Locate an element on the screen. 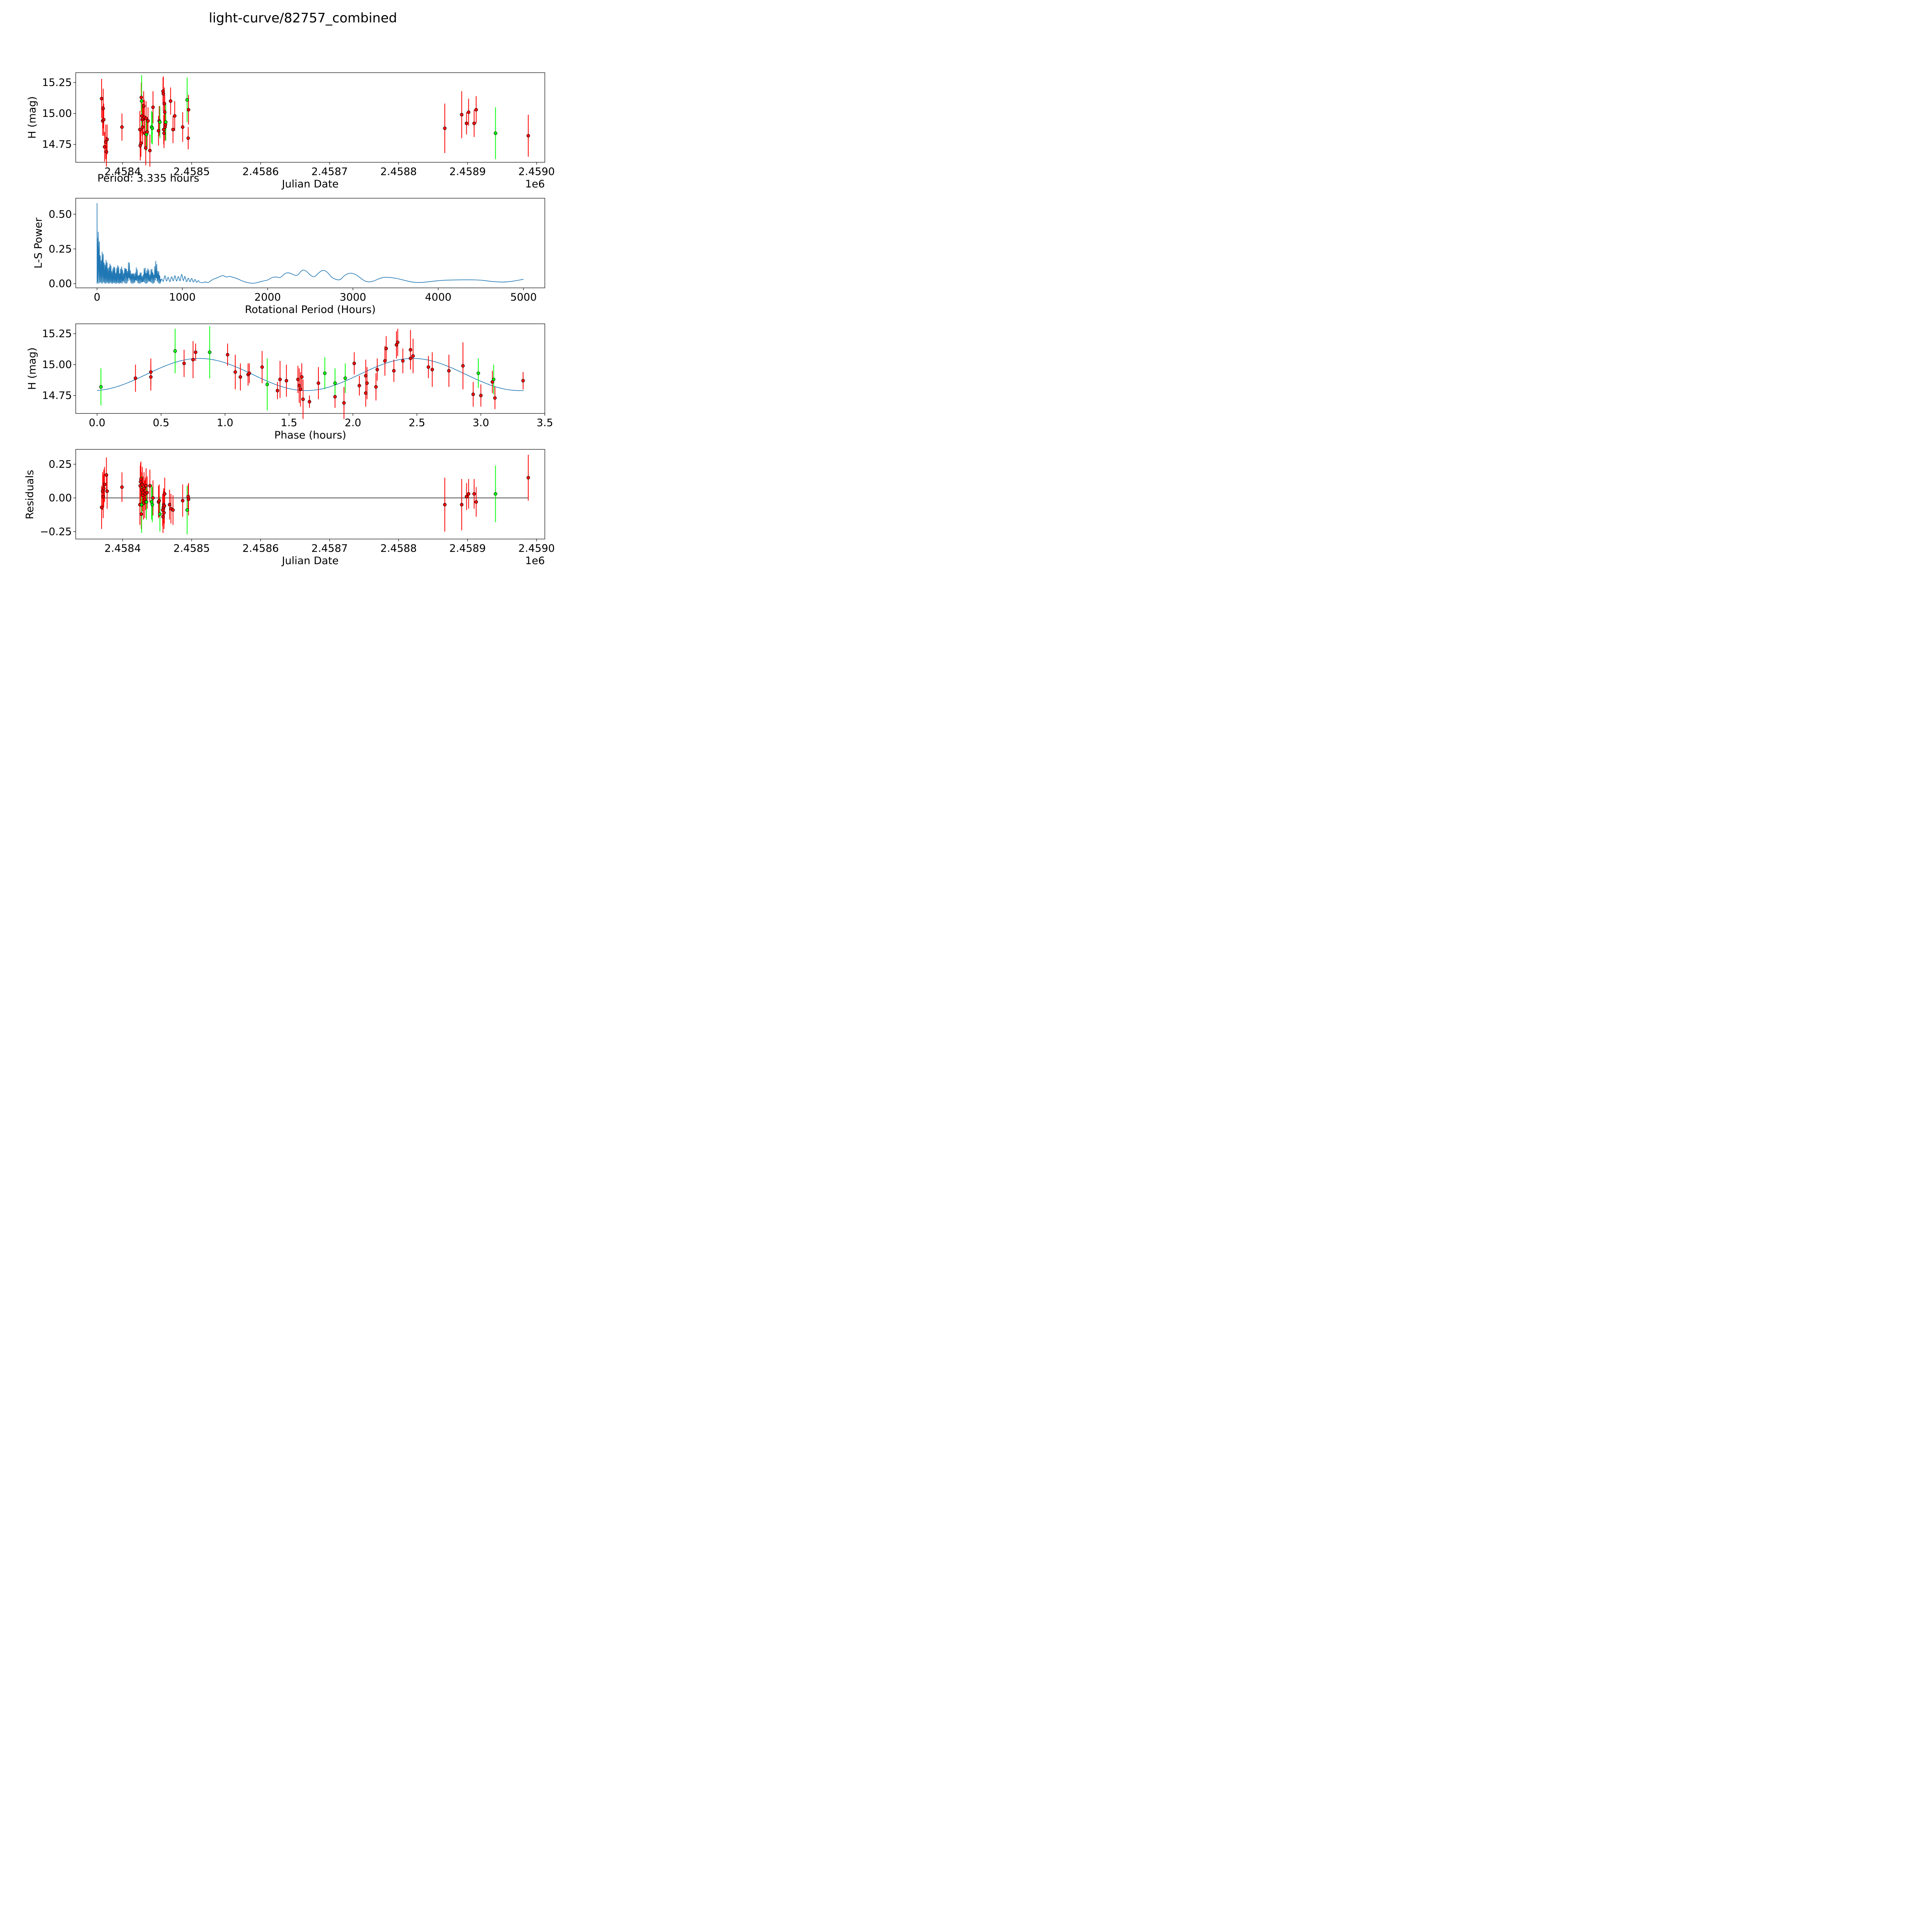 The image size is (1932, 1932). residuals-y-tick-label: 0.00 is located at coordinates (61, 498).